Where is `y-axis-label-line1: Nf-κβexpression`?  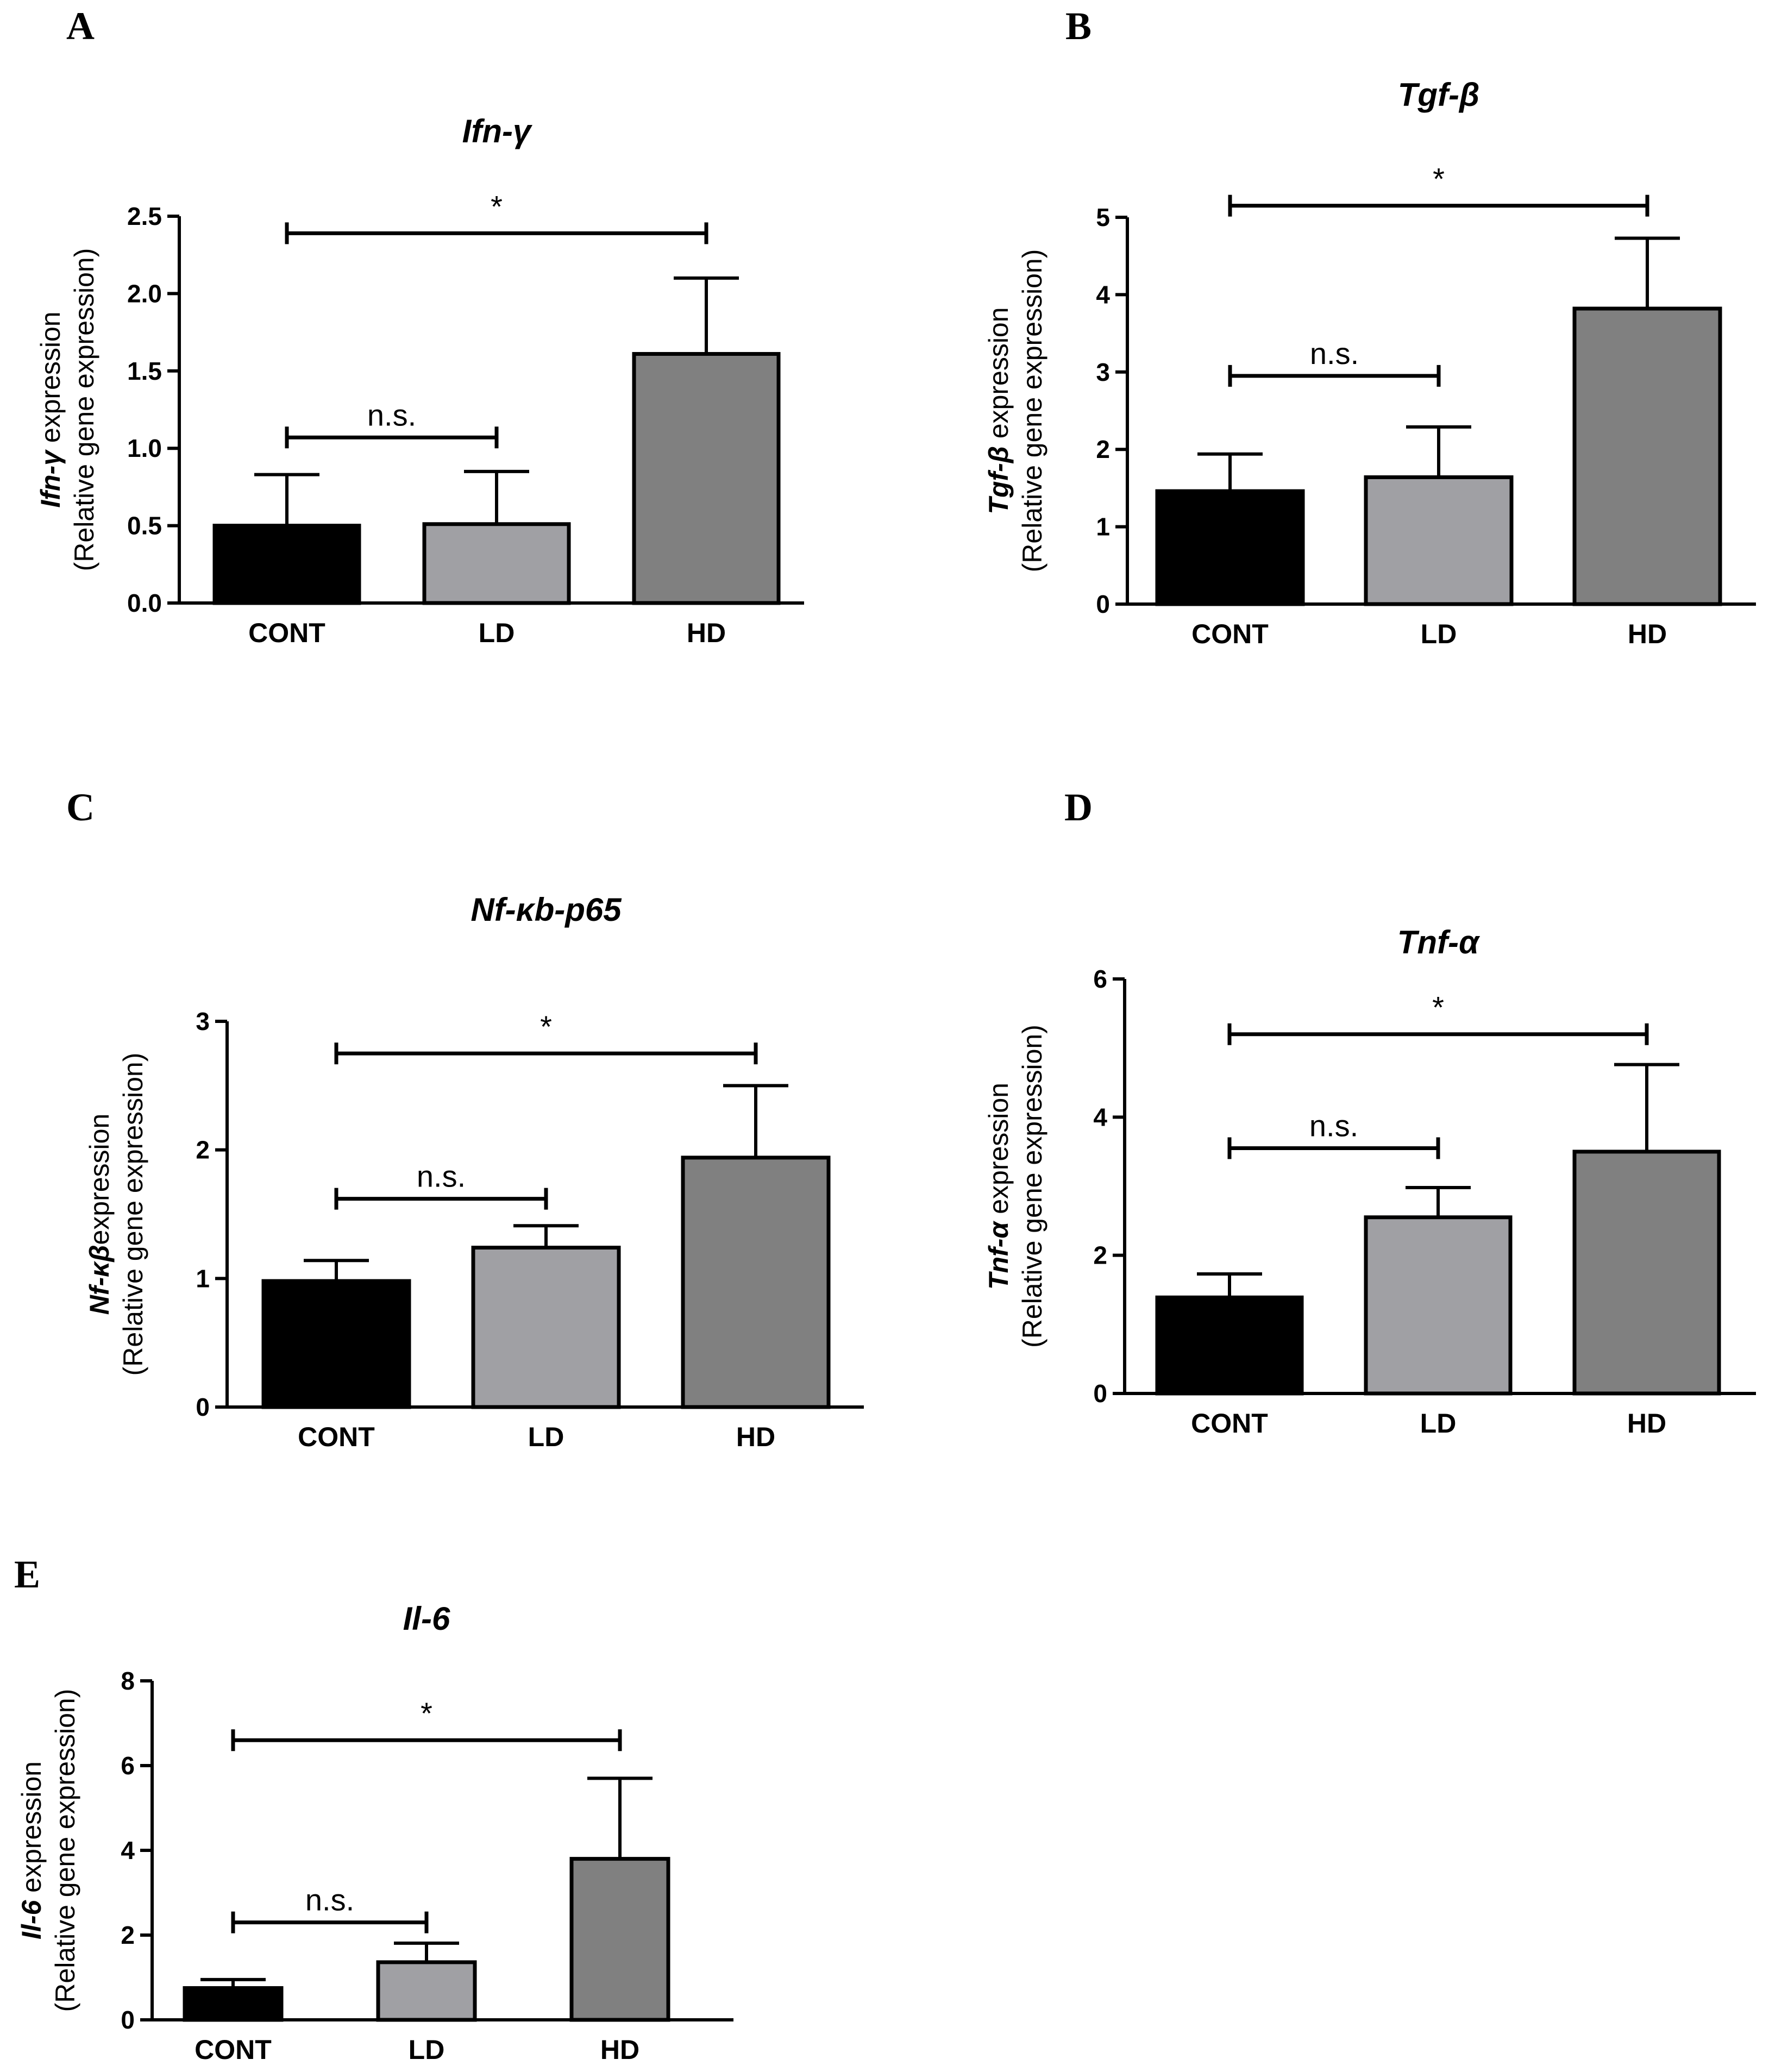
y-axis-label-line1: Nf-κβexpression is located at coordinates (99, 1214).